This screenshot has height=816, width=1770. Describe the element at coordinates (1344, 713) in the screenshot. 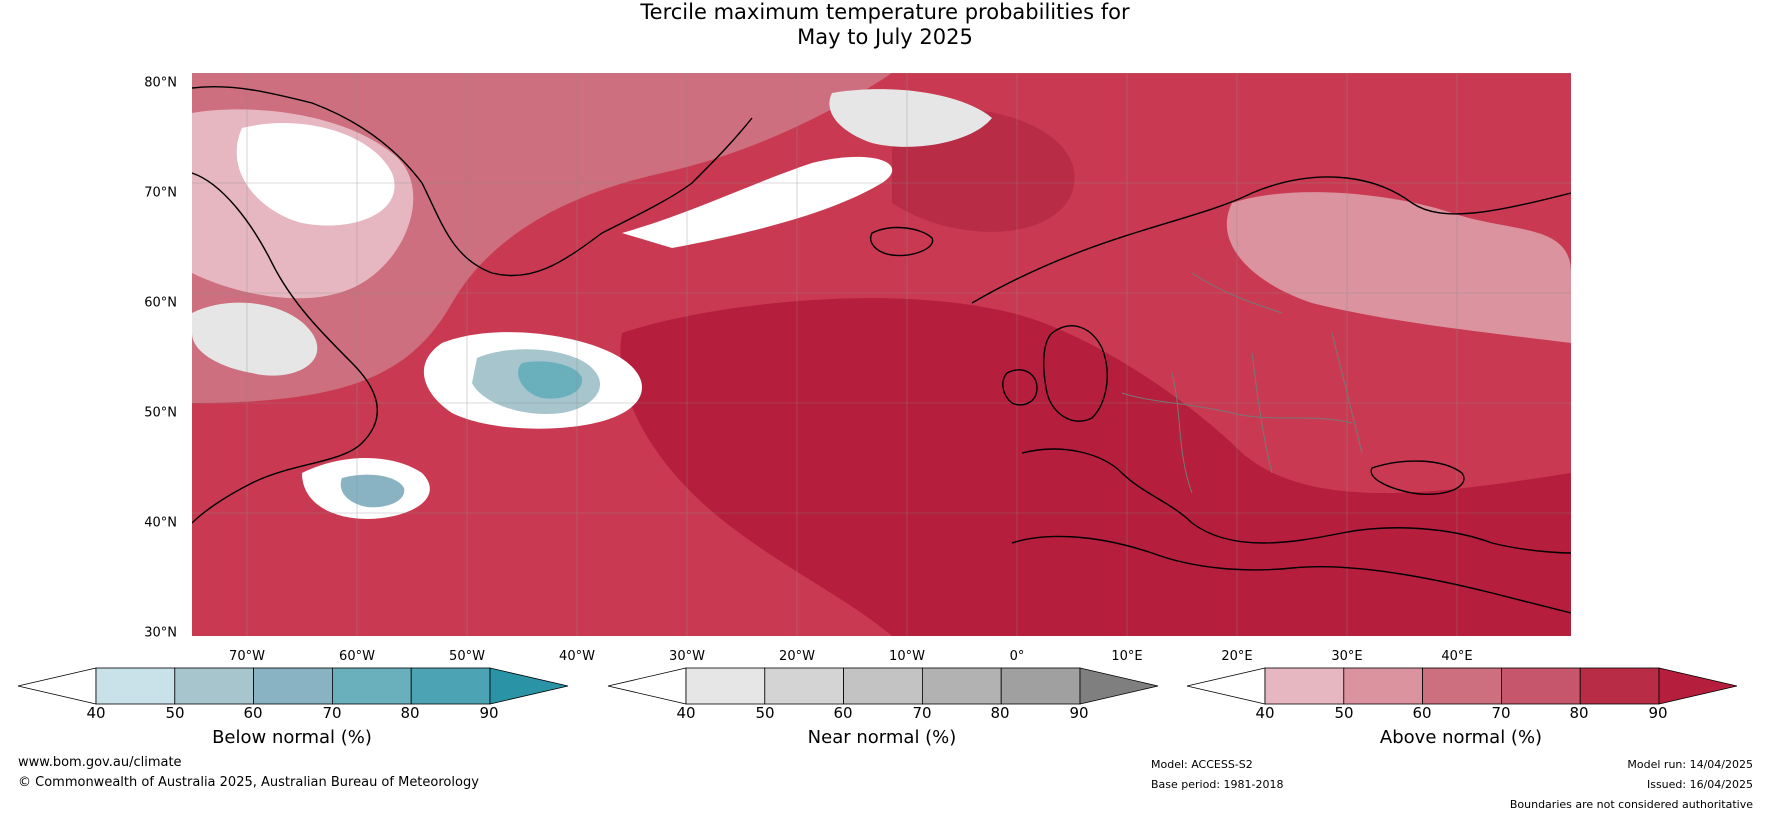

I see `colorbar-above-tick-50: 50` at that location.